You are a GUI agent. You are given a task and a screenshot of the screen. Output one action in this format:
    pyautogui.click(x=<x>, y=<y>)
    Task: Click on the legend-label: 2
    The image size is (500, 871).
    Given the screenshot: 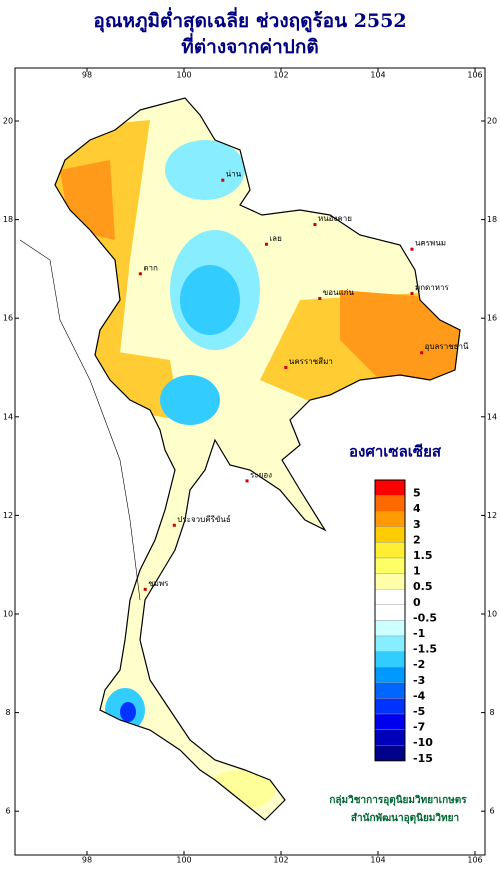 What is the action you would take?
    pyautogui.click(x=417, y=539)
    